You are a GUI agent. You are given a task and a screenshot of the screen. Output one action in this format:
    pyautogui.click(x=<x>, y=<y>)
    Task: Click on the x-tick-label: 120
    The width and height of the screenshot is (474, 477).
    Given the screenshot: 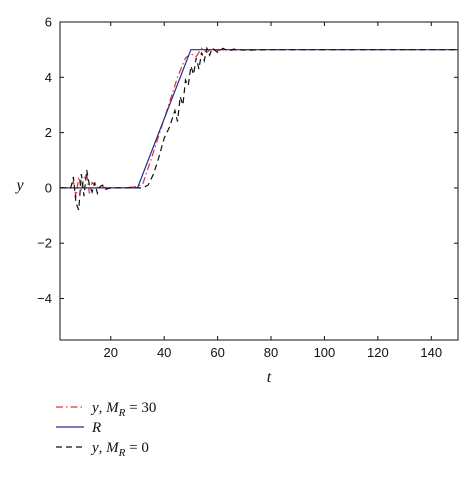 What is the action you would take?
    pyautogui.click(x=378, y=352)
    